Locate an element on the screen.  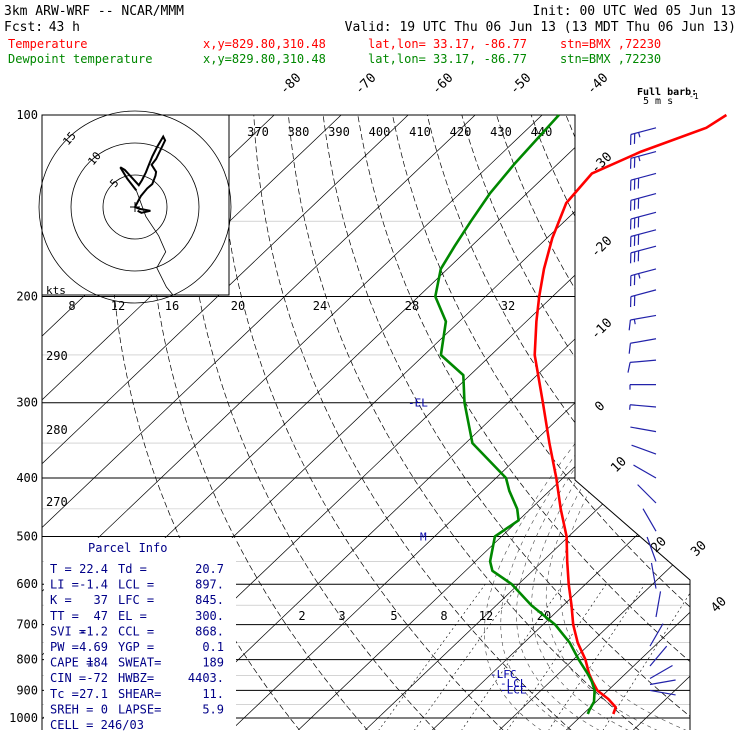
legend-temperature-xy: x,y=829.80,310.48 is located at coordinates (264, 44).